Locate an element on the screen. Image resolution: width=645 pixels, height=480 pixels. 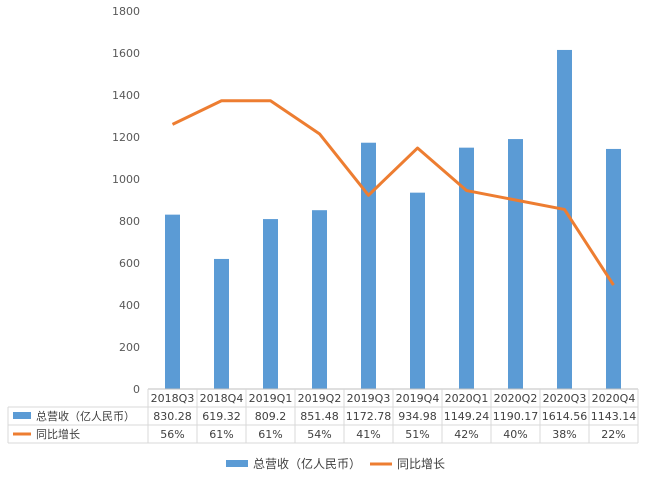
x-tick-label: 2018Q4 is located at coordinates (222, 398).